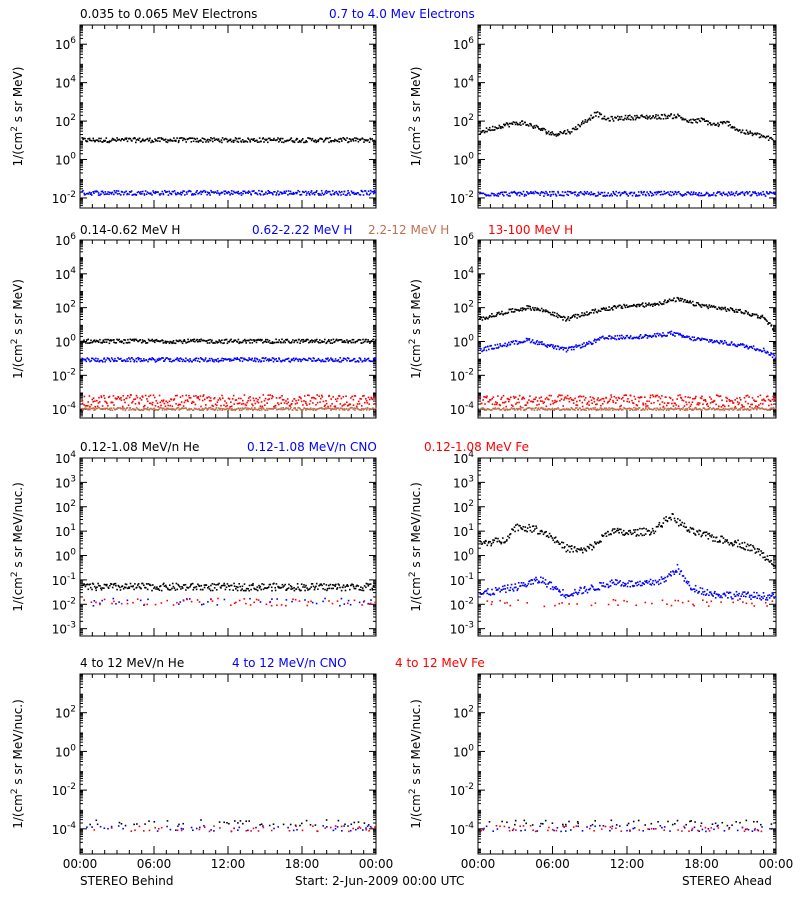  I want to click on plot-frame, so click(627, 116).